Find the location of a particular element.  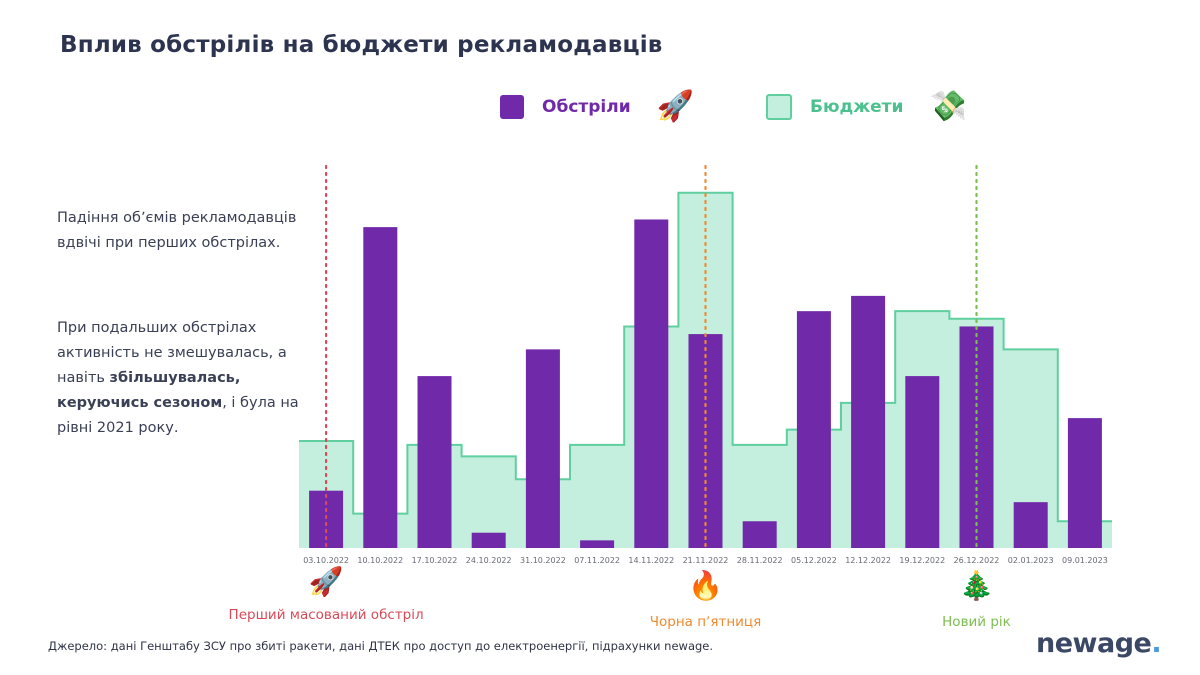

money-icon: 💸 is located at coordinates (948, 106).